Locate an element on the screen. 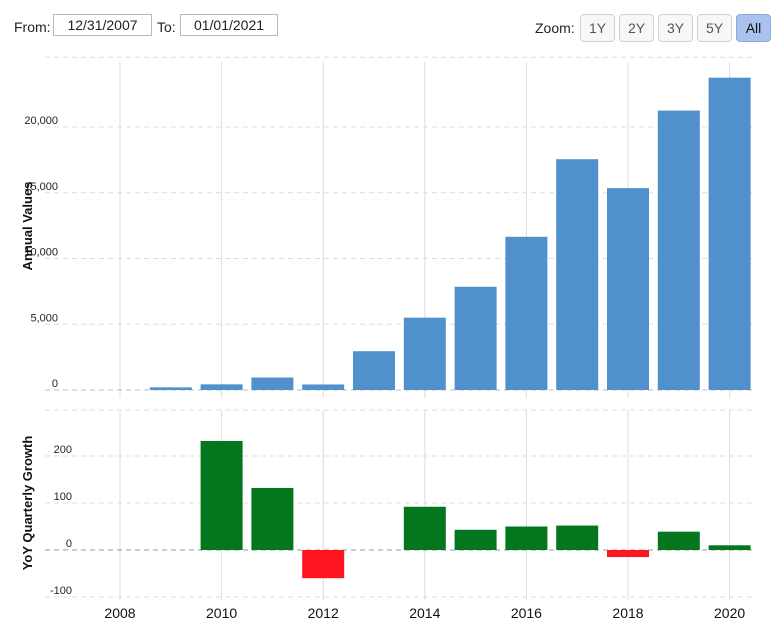 This screenshot has height=627, width=784. y-tick-label: 100 is located at coordinates (63, 497).